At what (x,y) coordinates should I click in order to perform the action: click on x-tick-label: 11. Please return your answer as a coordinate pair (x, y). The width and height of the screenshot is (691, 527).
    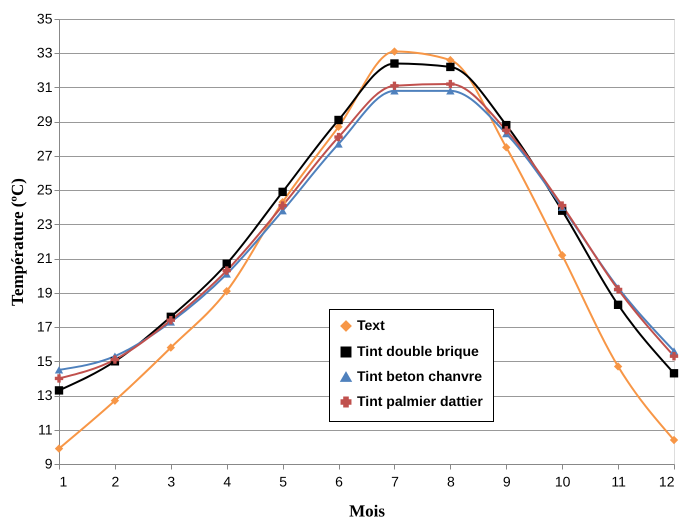
    Looking at the image, I should click on (618, 482).